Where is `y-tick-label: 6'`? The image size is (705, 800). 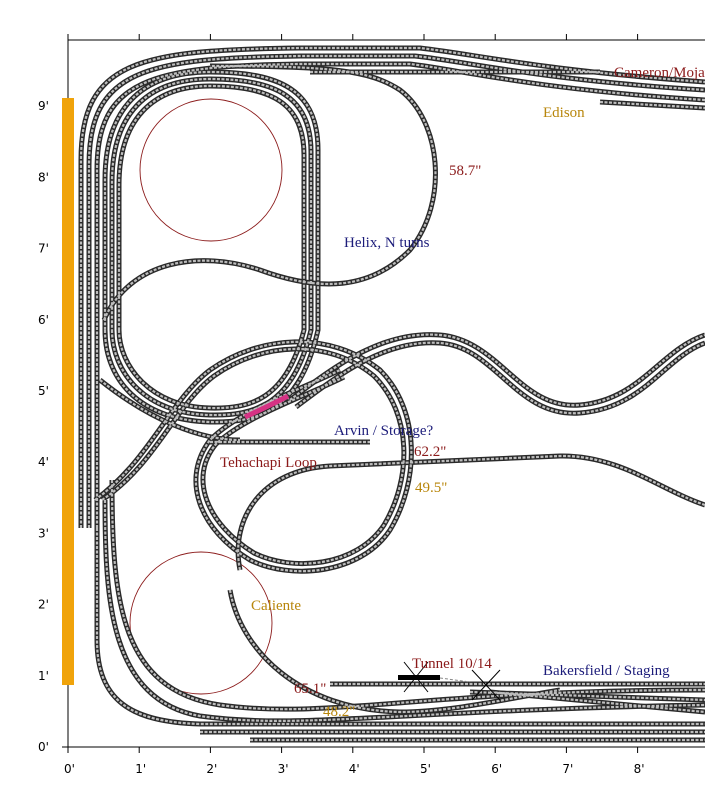 y-tick-label: 6' is located at coordinates (43, 320).